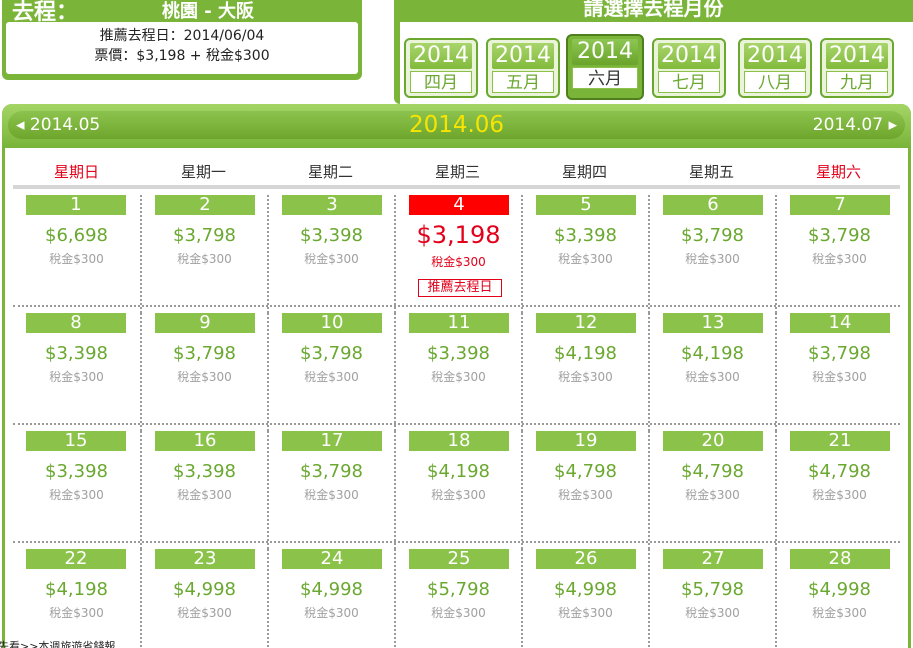 Image resolution: width=913 pixels, height=648 pixels. Describe the element at coordinates (182, 48) in the screenshot. I see `outbound-info-body: 推薦去程日：2014/06/04 票價：$3,198 + 稅金$300` at that location.